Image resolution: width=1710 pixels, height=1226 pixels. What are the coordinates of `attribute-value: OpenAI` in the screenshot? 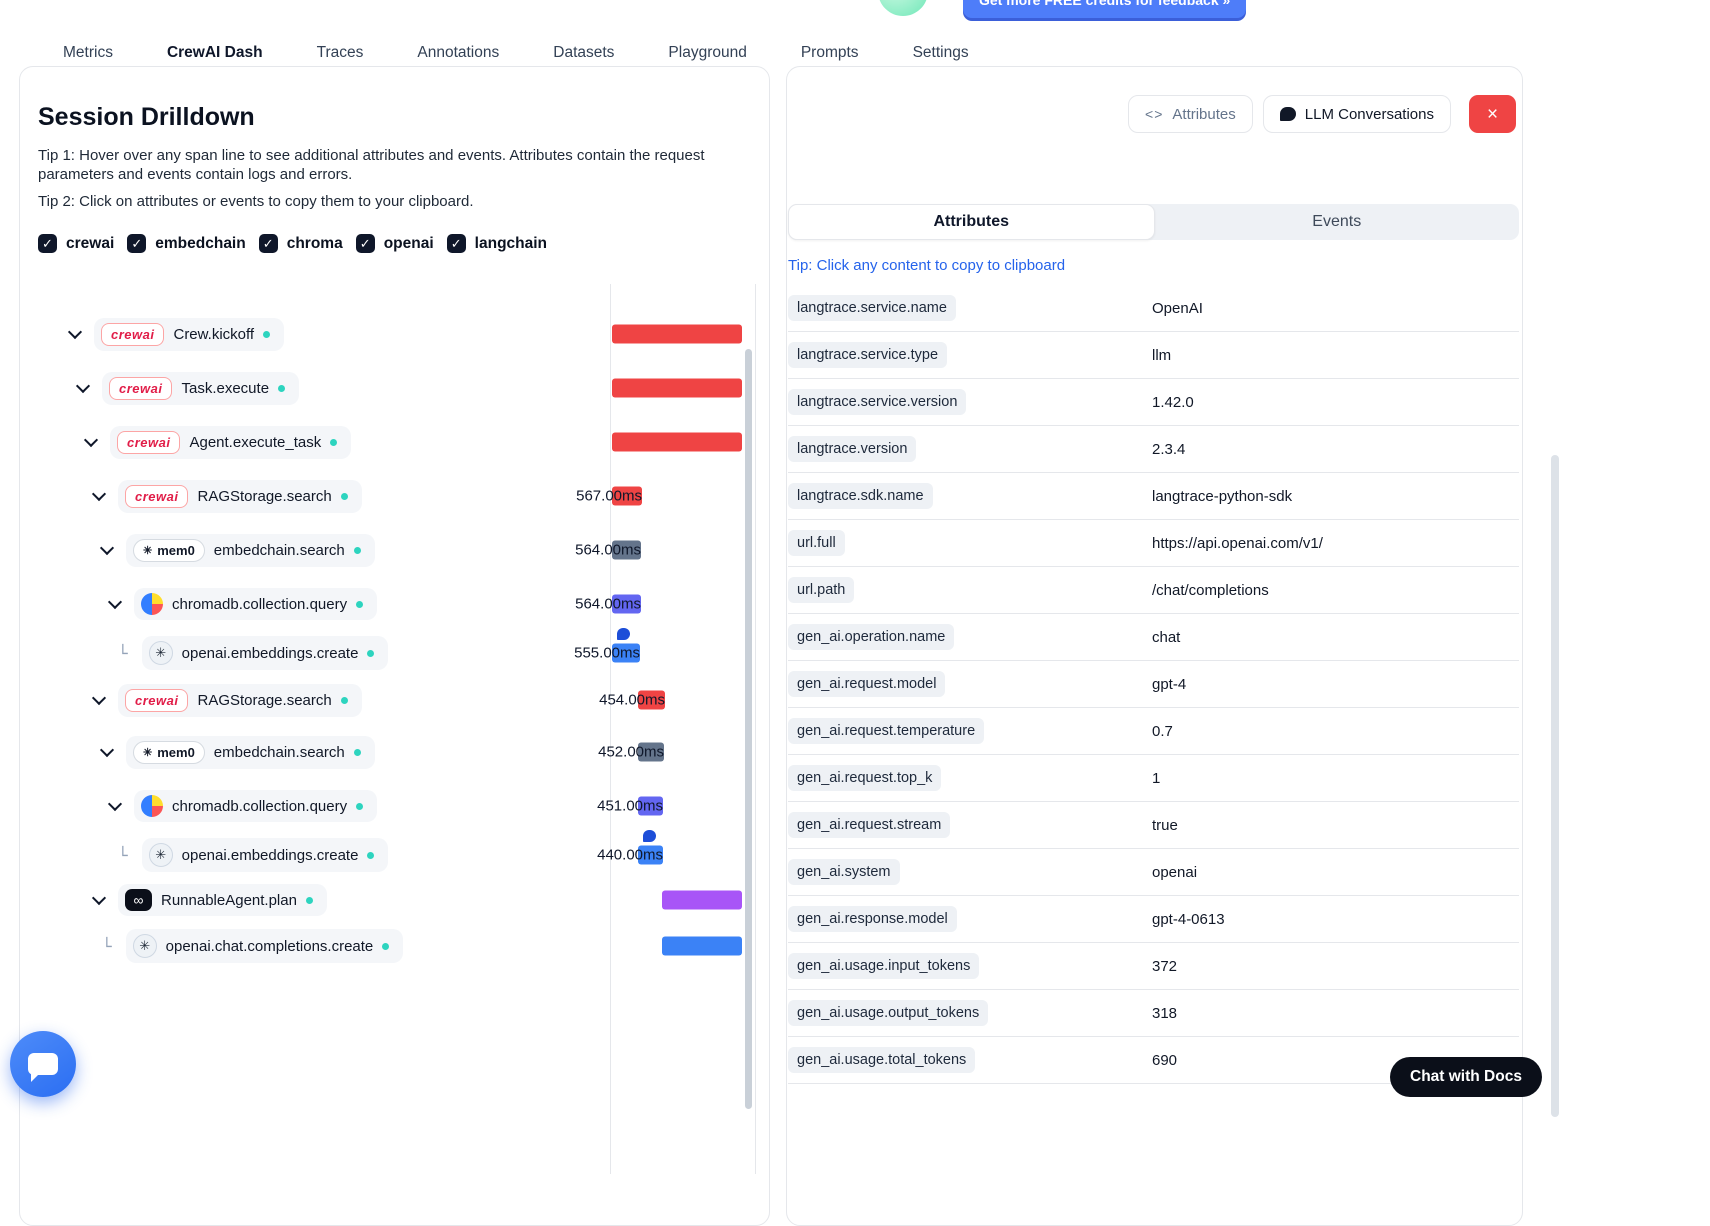 It's located at (1177, 308).